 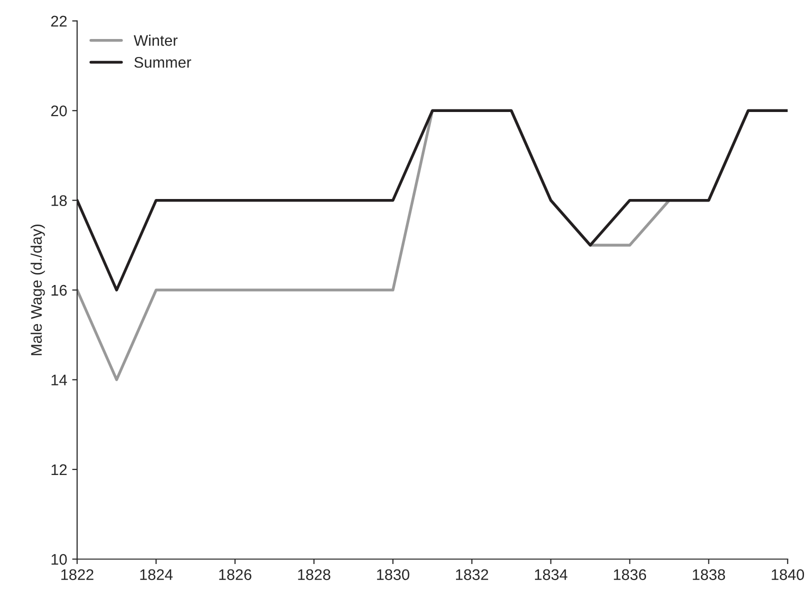 What do you see at coordinates (77, 574) in the screenshot?
I see `x-tick-label: 1822` at bounding box center [77, 574].